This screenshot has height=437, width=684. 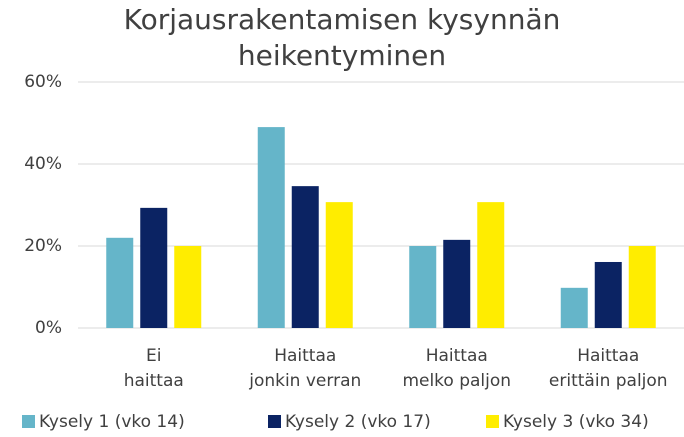 What do you see at coordinates (154, 381) in the screenshot?
I see `x-tick-label: haittaa` at bounding box center [154, 381].